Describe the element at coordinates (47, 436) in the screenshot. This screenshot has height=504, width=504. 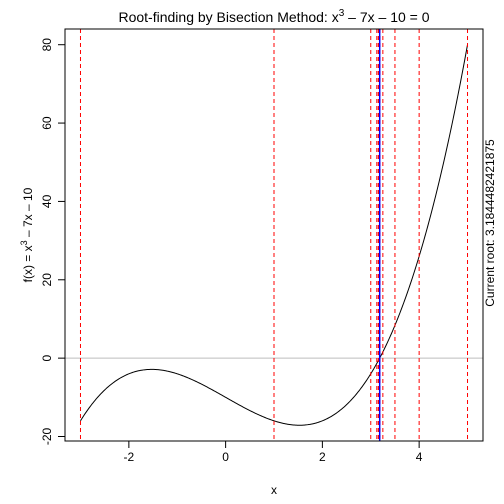
I see `y-tick-label: -20` at that location.